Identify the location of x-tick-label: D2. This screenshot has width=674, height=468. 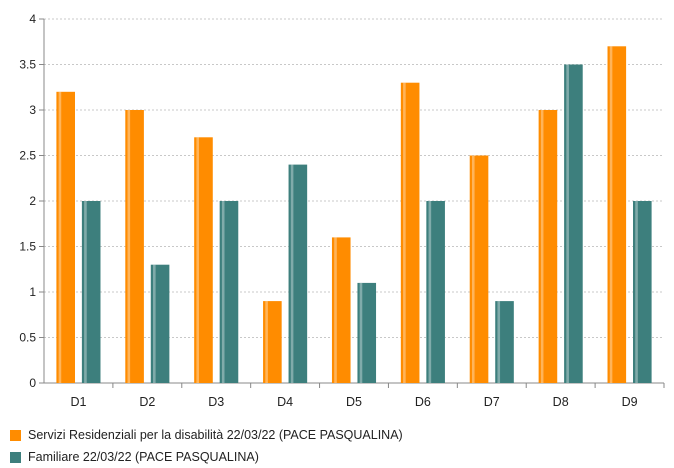
(147, 402).